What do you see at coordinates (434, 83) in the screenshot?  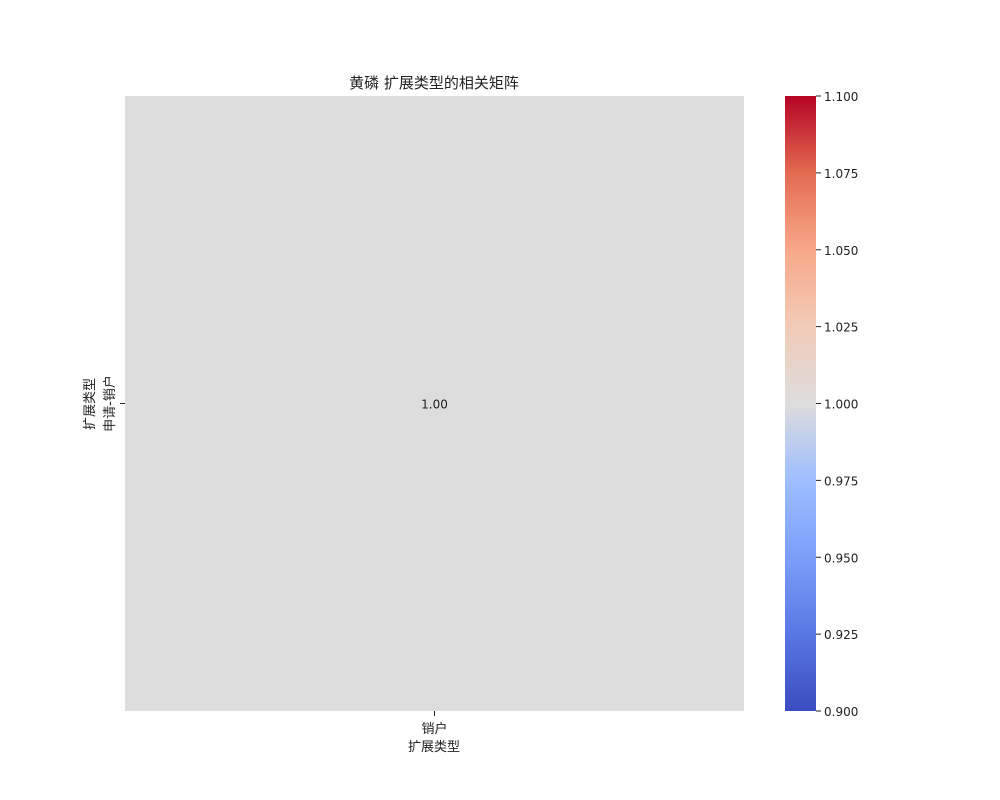 I see `chart-title: 黄磷 扩展类型的相关矩阵` at bounding box center [434, 83].